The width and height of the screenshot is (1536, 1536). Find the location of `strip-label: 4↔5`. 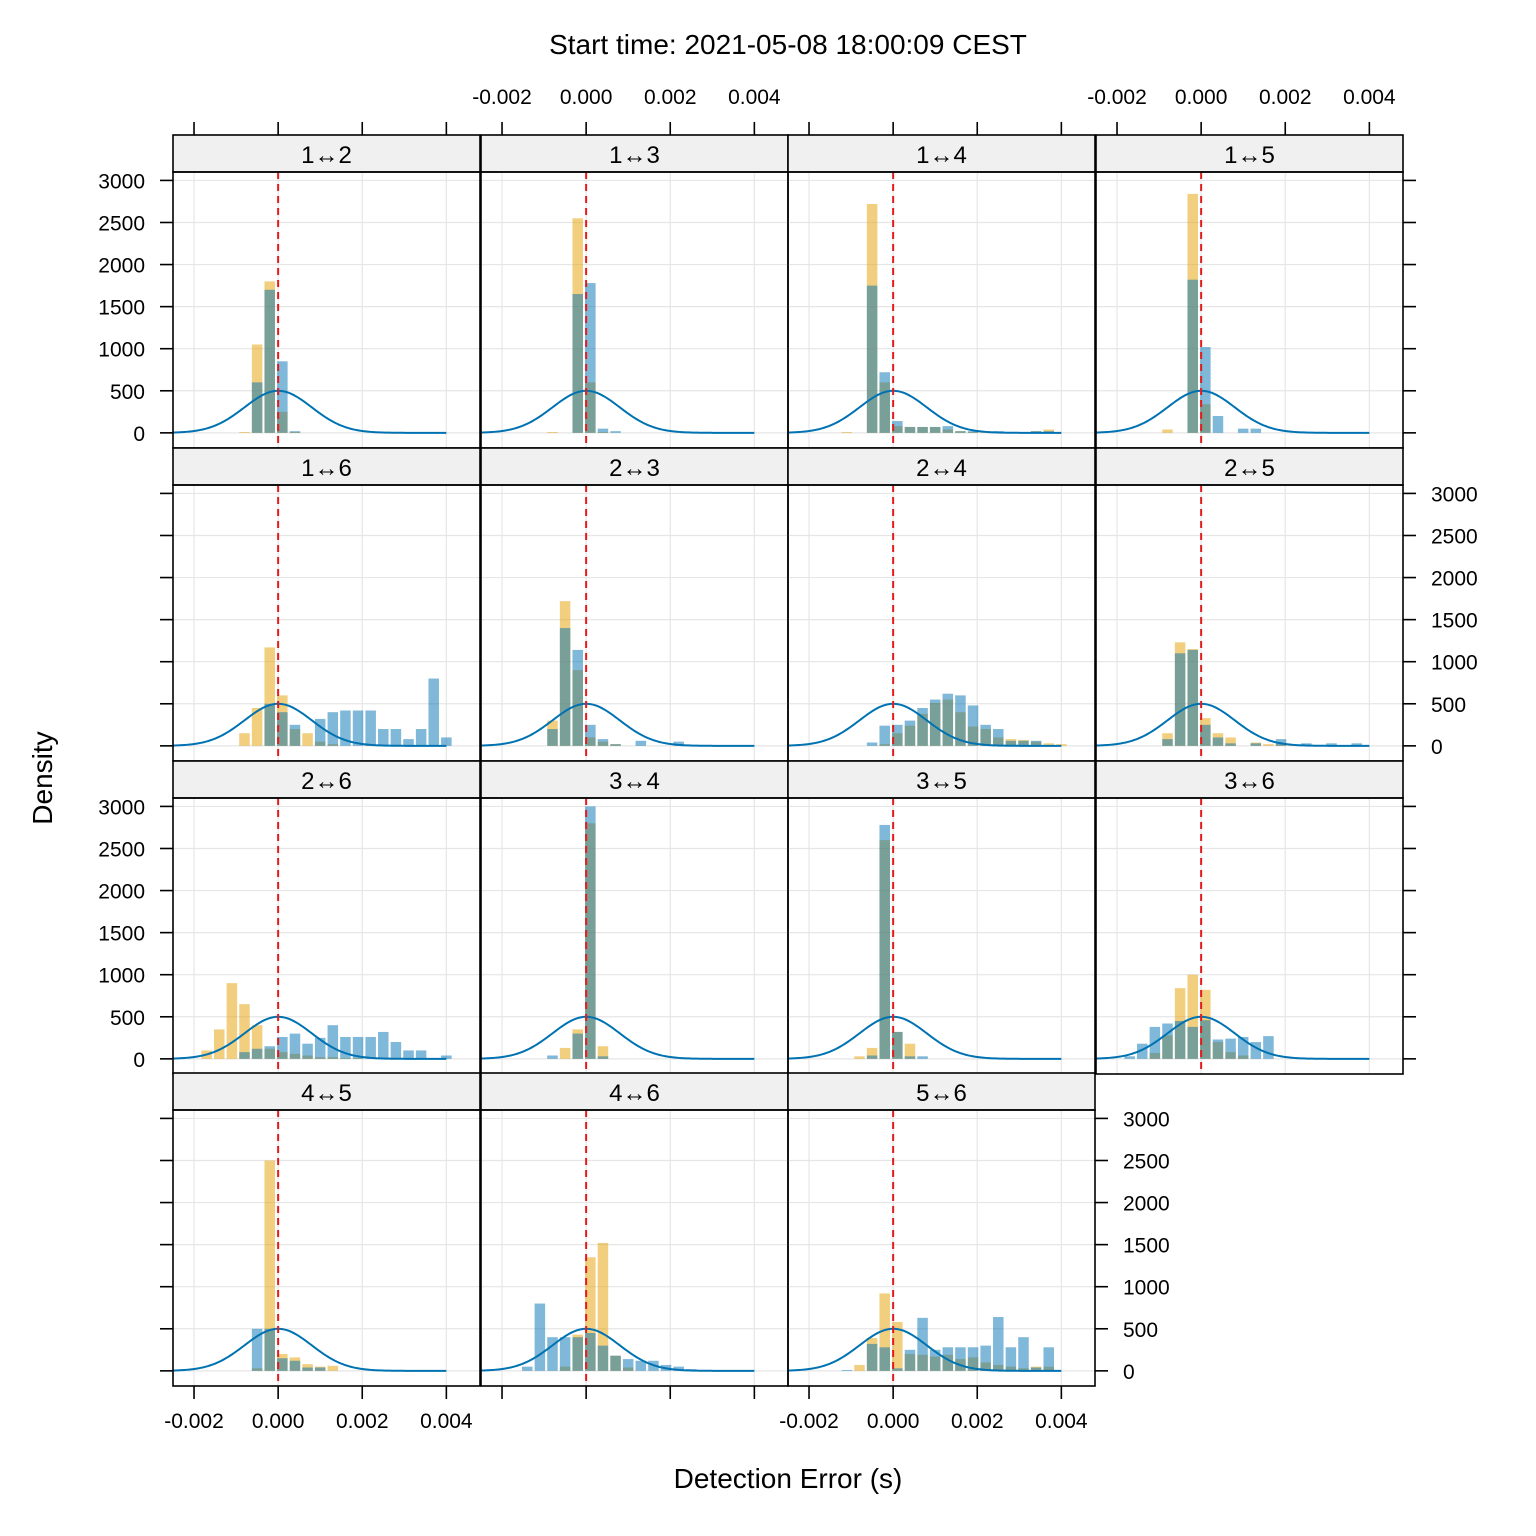

strip-label: 4↔5 is located at coordinates (326, 1093).